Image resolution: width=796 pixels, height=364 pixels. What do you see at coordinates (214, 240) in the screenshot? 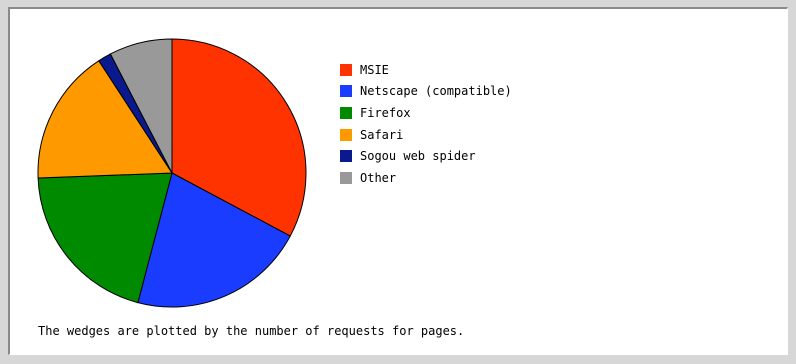
I see `pie-slice-netscape-compatible` at bounding box center [214, 240].